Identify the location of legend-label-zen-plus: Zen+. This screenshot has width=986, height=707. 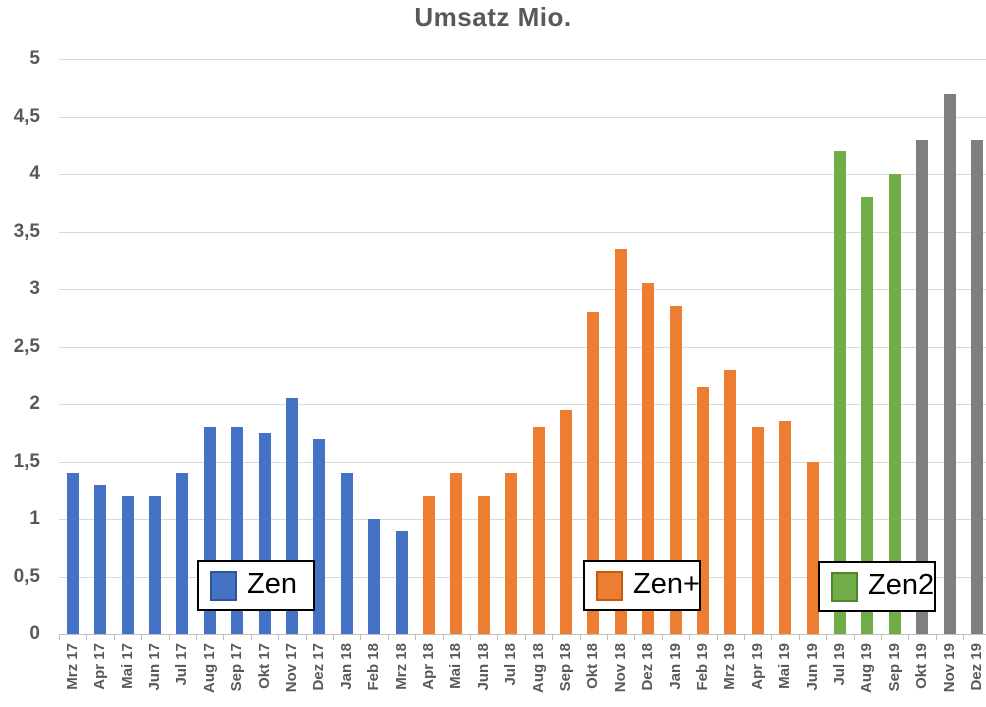
(666, 583).